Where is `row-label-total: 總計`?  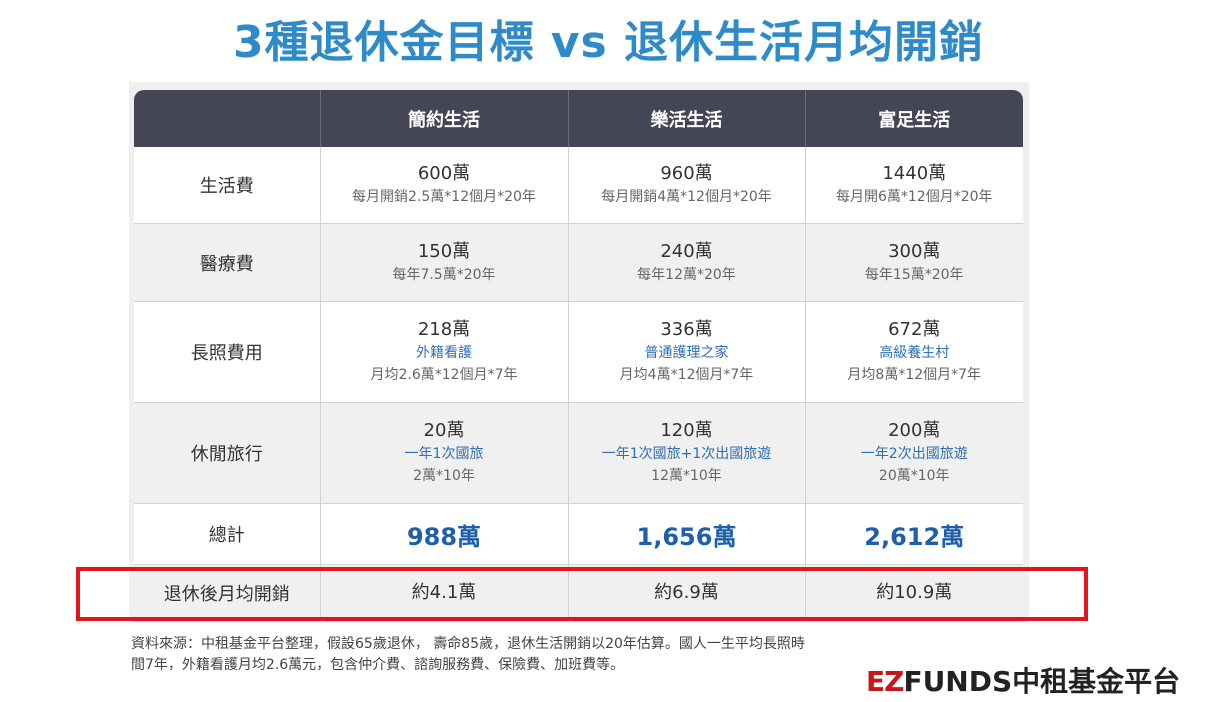
row-label-total: 總計 is located at coordinates (227, 534).